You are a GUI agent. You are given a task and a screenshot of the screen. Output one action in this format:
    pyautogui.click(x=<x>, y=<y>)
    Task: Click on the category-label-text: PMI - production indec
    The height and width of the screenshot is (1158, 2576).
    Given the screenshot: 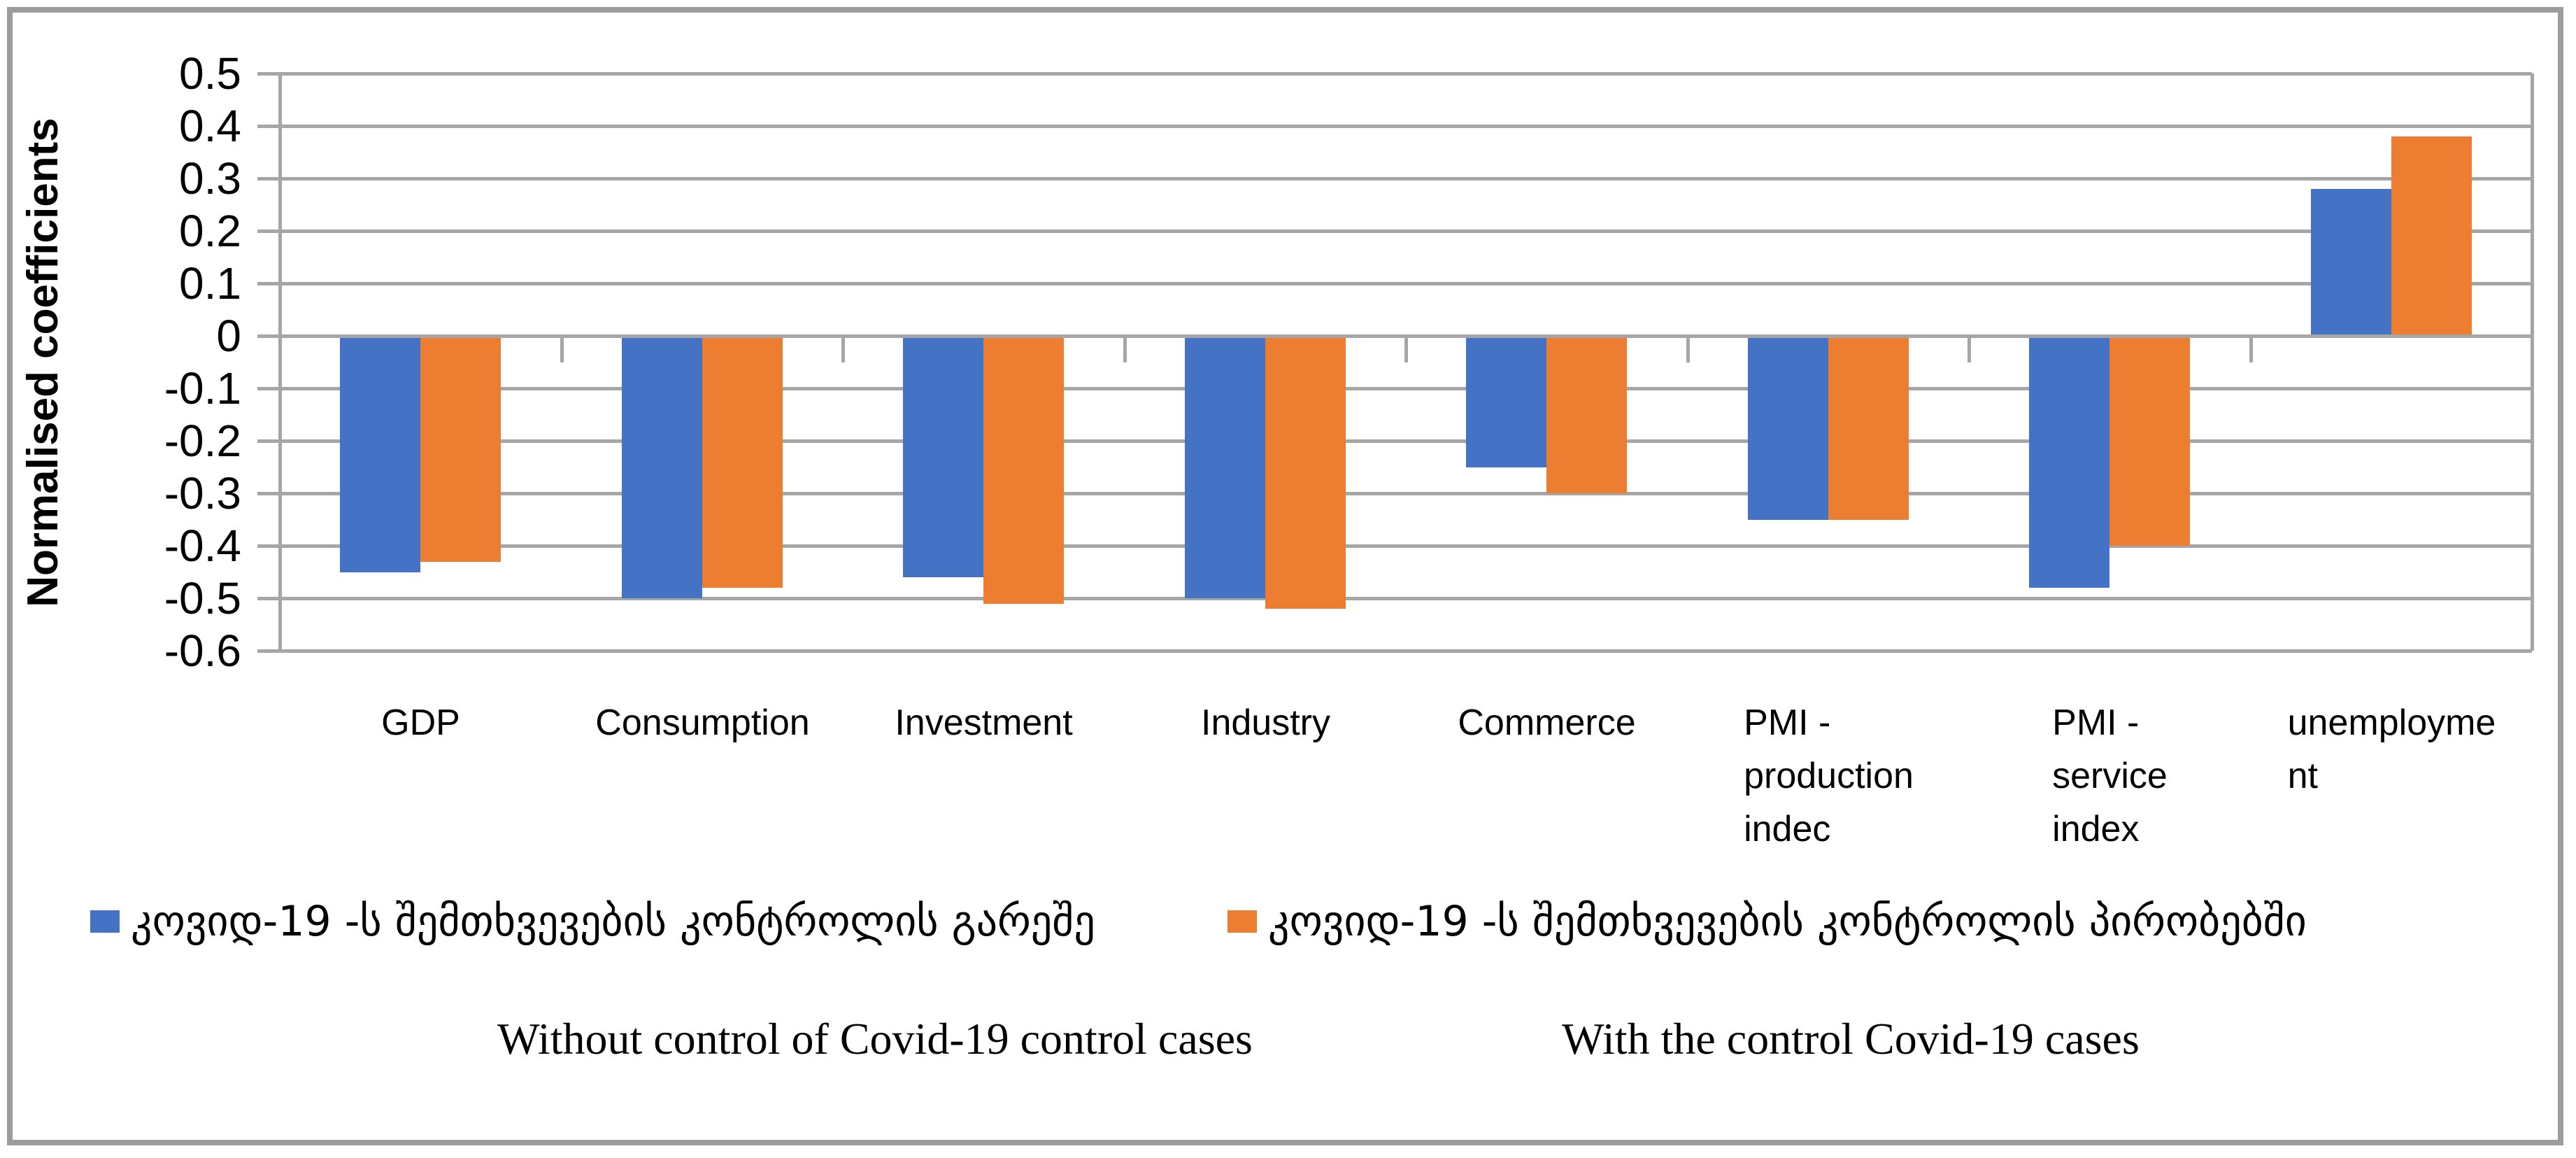 What is the action you would take?
    pyautogui.click(x=1829, y=776)
    